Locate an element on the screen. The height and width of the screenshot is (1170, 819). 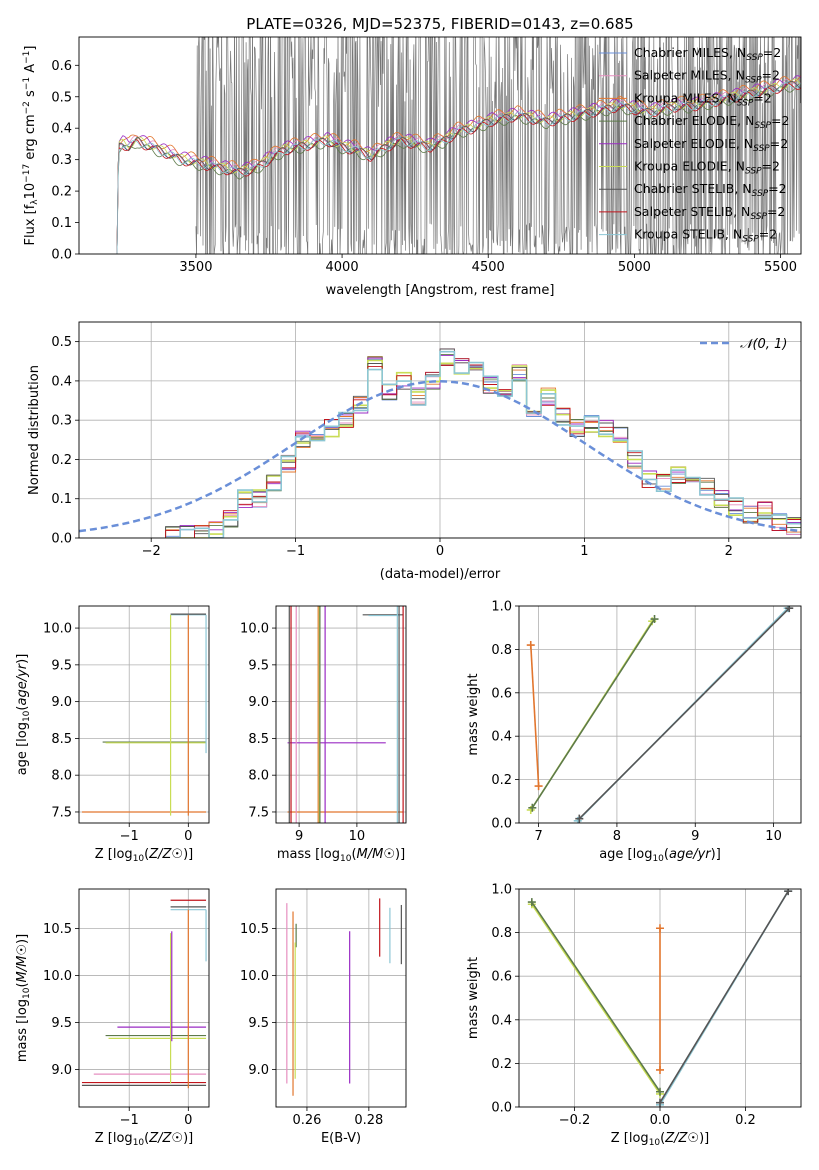
residuals-xtick-label: −1 is located at coordinates (295, 551).